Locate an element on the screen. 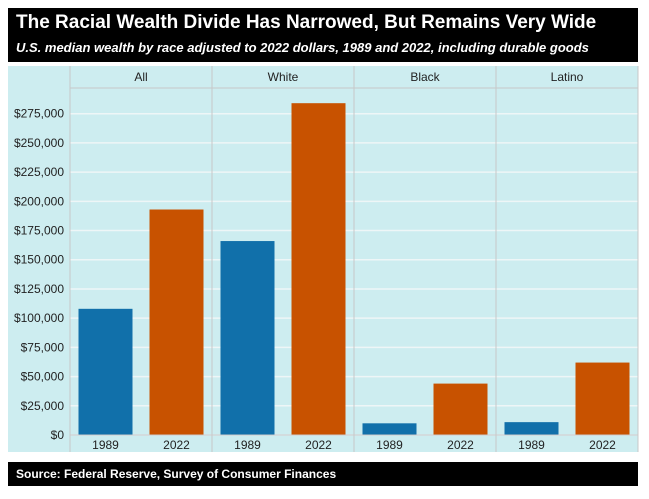  bar-white-2022 is located at coordinates (318, 269).